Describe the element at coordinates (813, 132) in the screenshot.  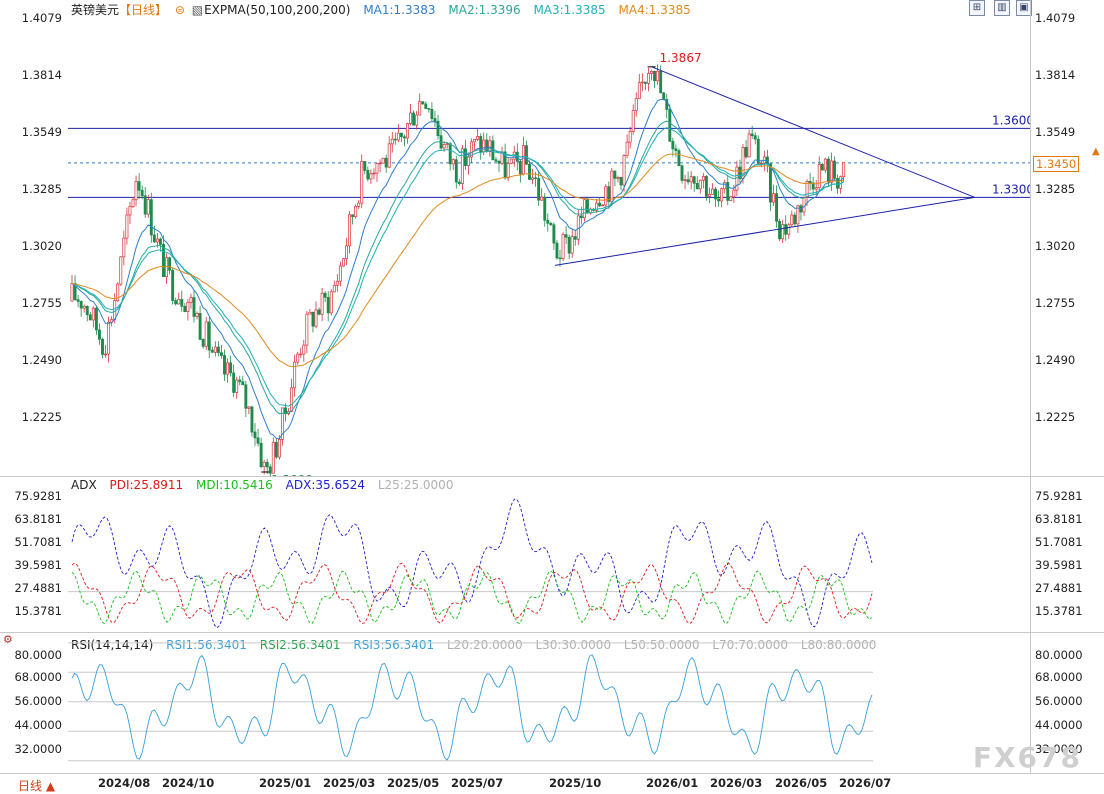
I see `triangle-upper-line` at that location.